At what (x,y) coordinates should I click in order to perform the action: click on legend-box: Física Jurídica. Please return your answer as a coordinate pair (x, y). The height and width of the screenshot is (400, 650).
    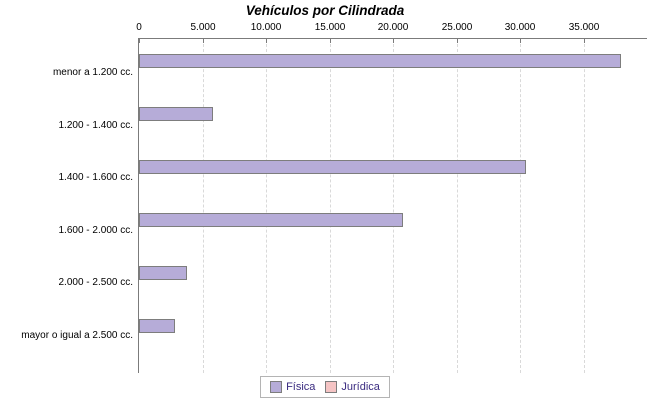
    Looking at the image, I should click on (325, 387).